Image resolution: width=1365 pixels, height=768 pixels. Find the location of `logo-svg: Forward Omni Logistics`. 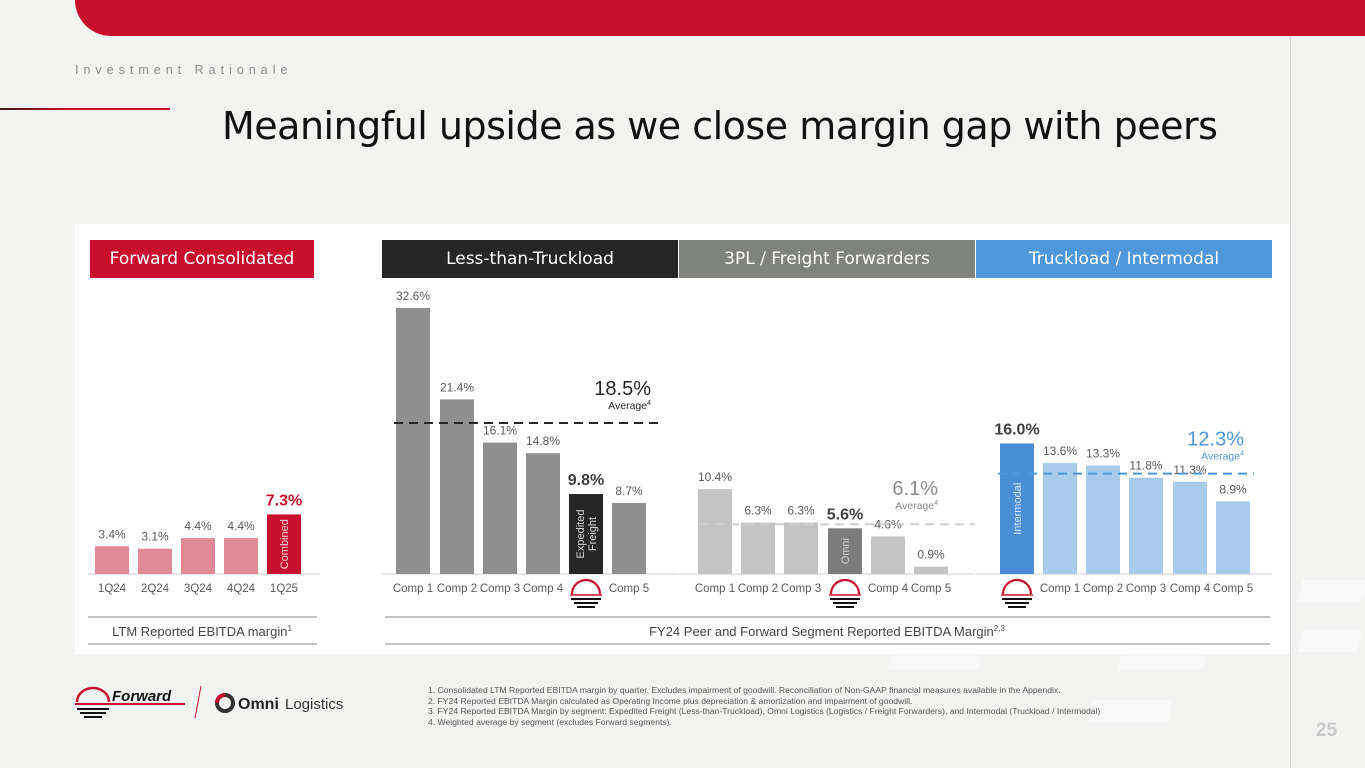

logo-svg: Forward Omni Logistics is located at coordinates (209, 702).